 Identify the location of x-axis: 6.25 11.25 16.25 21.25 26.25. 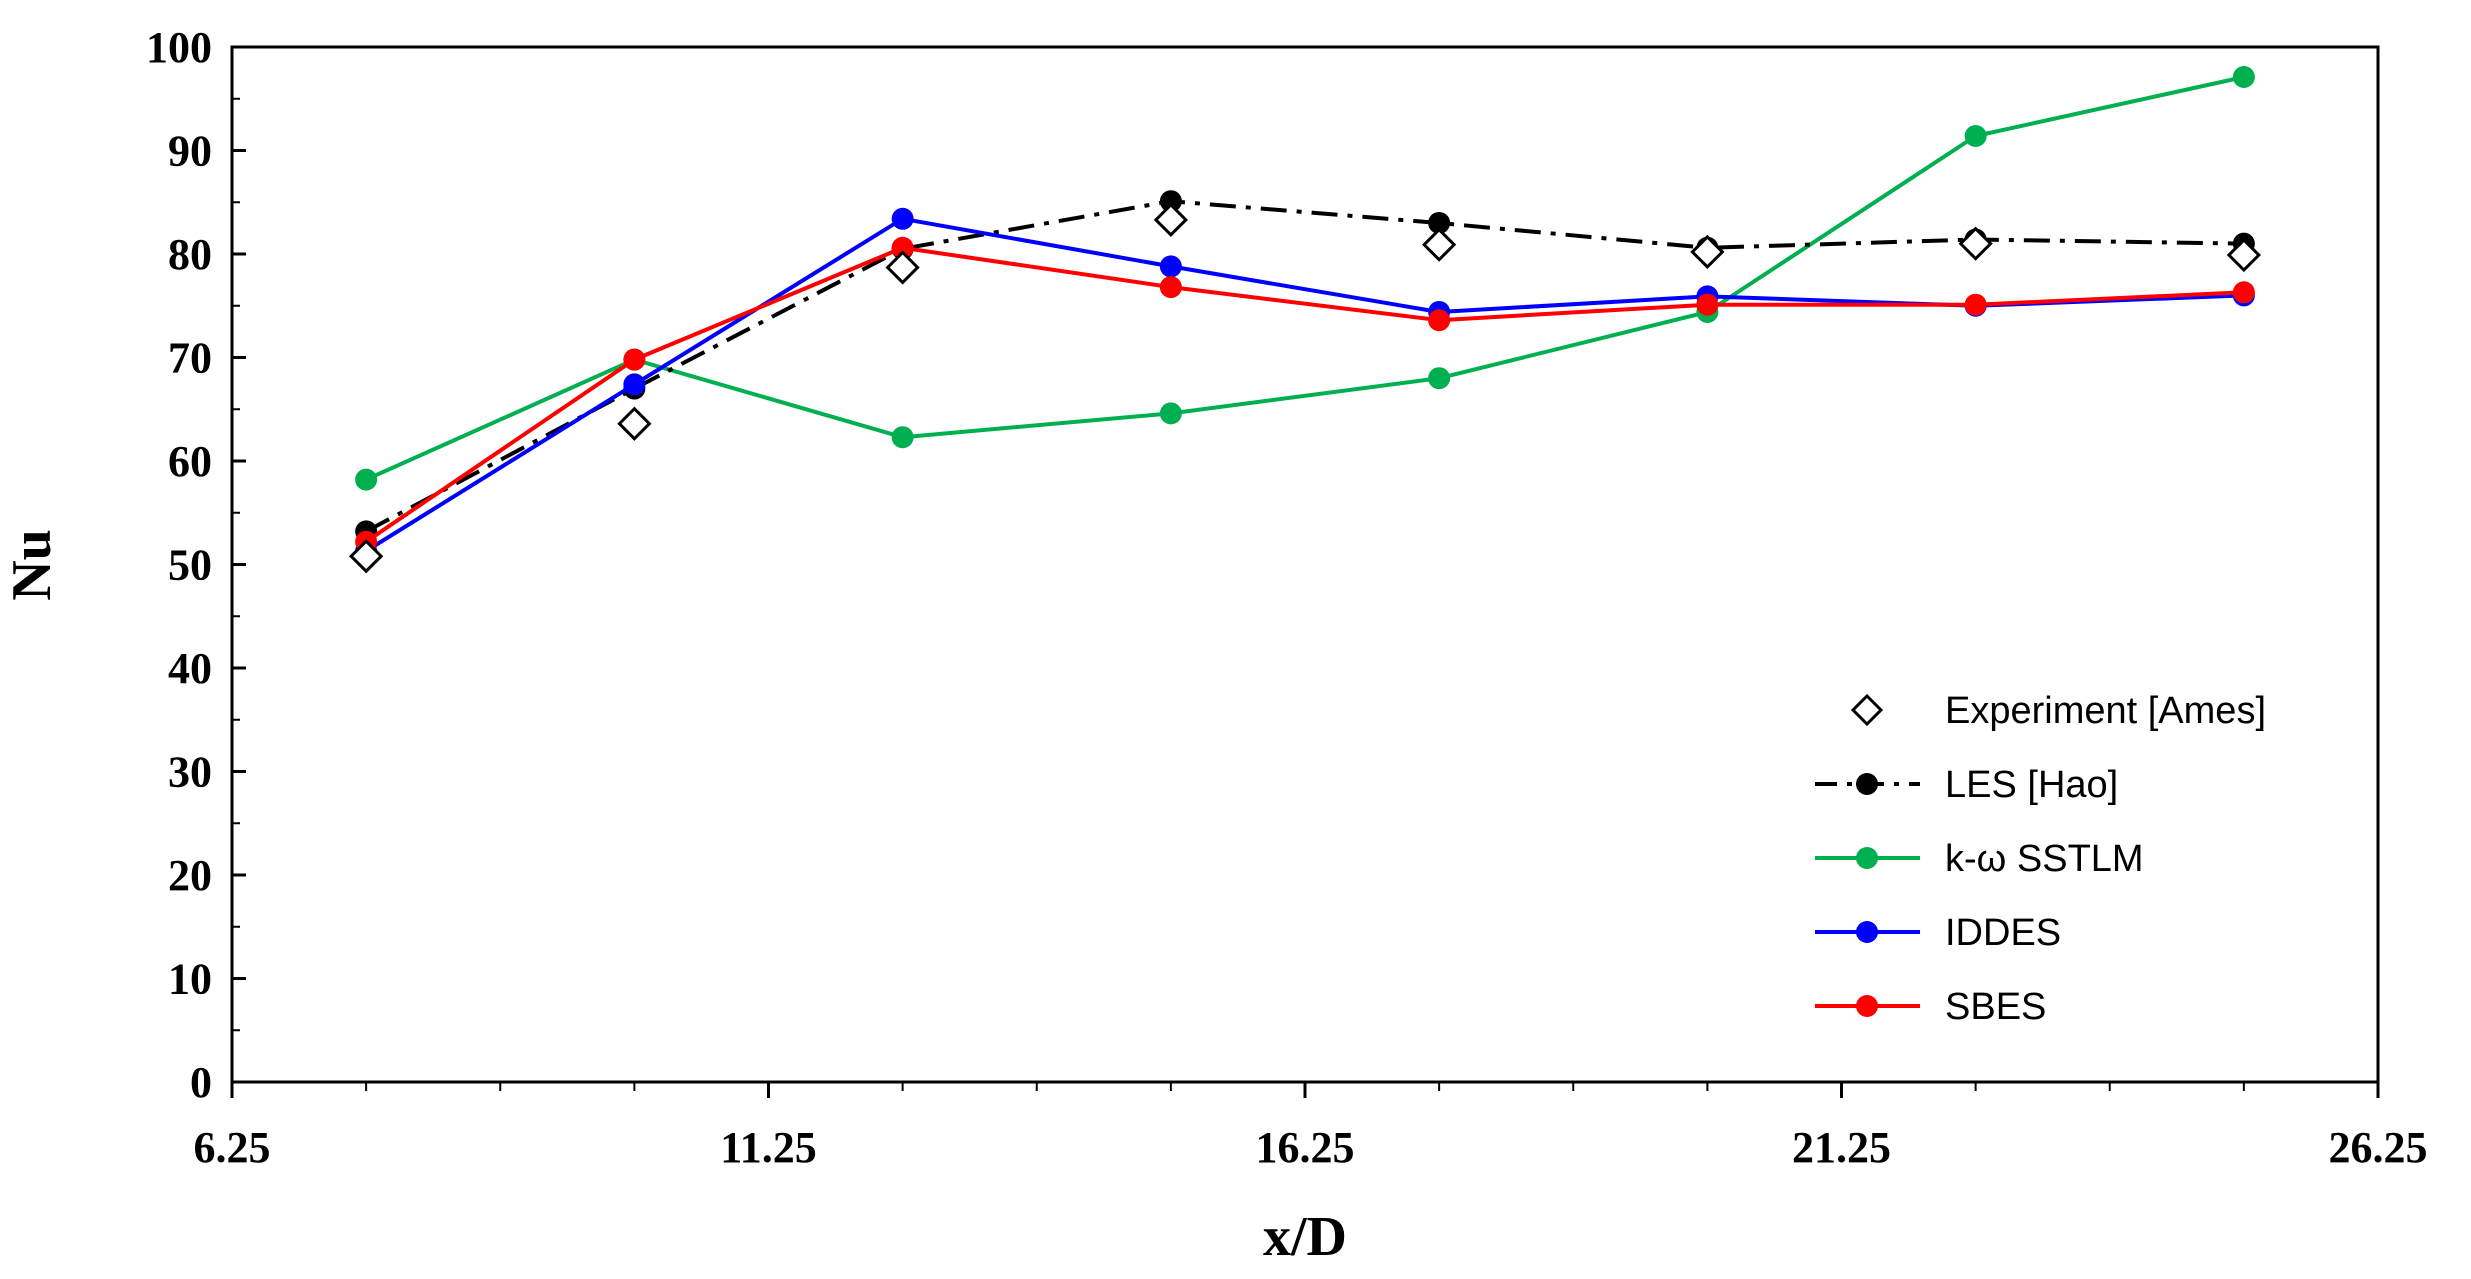
(1311, 1127).